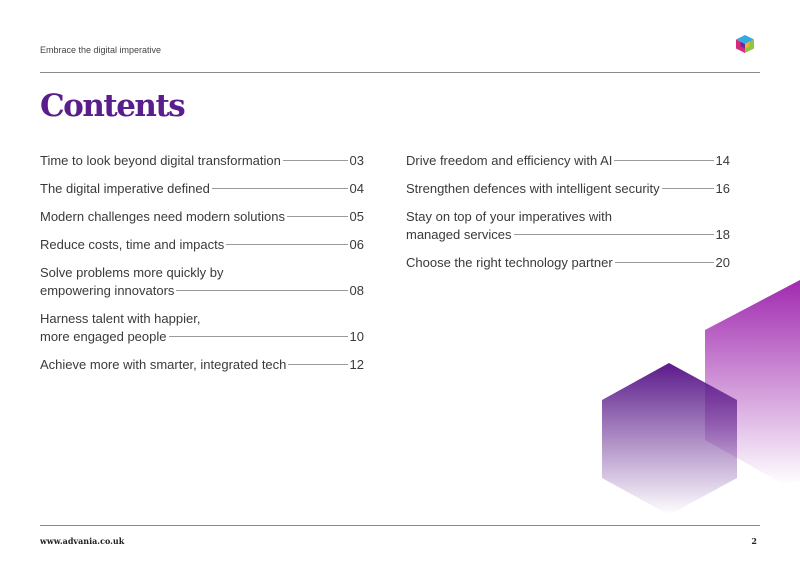 This screenshot has height=566, width=800. What do you see at coordinates (356, 290) in the screenshot?
I see `toc-entry-page: 08` at bounding box center [356, 290].